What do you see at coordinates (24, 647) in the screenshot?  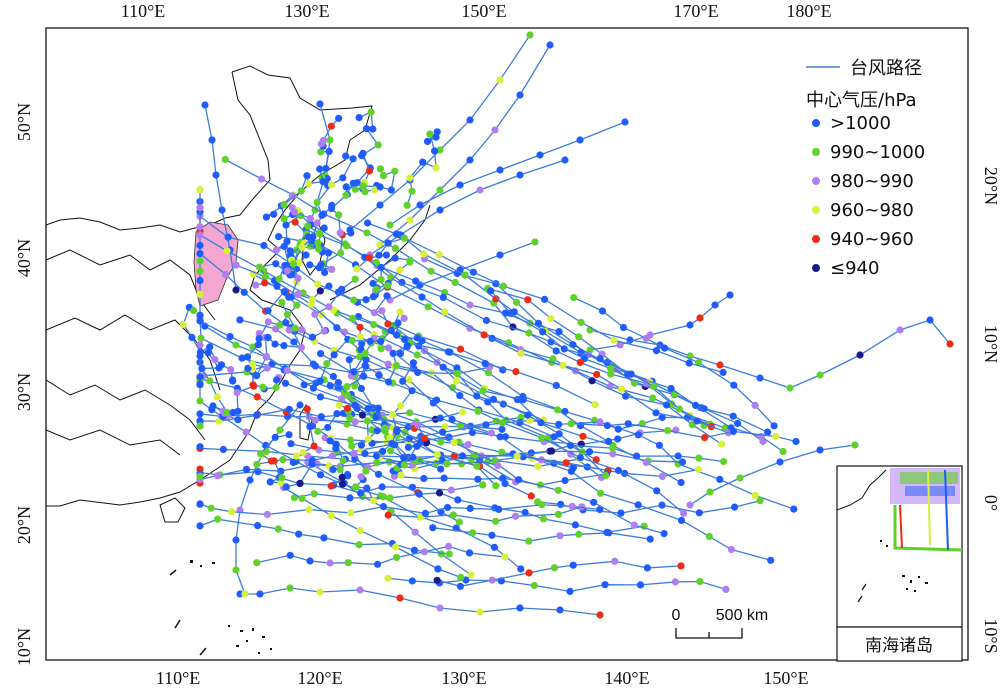 I see `left-label-10n: 10°N` at bounding box center [24, 647].